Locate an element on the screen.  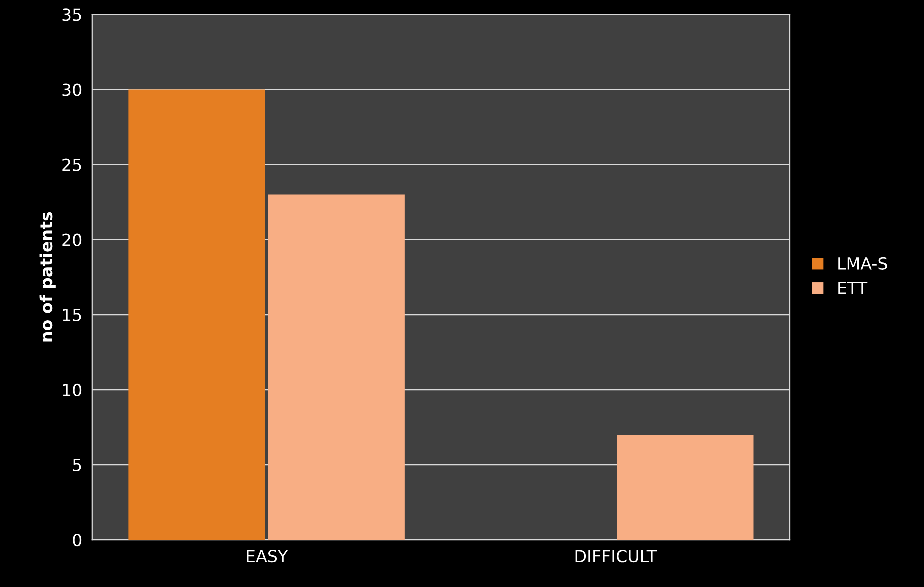
x-tick-label: EASY is located at coordinates (267, 556).